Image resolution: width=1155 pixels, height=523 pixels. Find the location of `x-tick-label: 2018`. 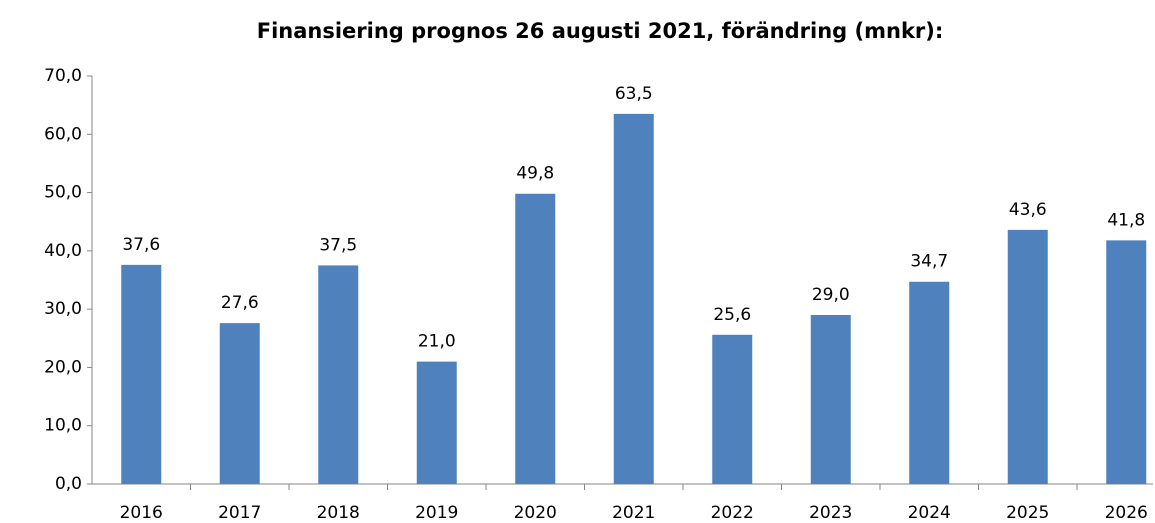

x-tick-label: 2018 is located at coordinates (338, 513).